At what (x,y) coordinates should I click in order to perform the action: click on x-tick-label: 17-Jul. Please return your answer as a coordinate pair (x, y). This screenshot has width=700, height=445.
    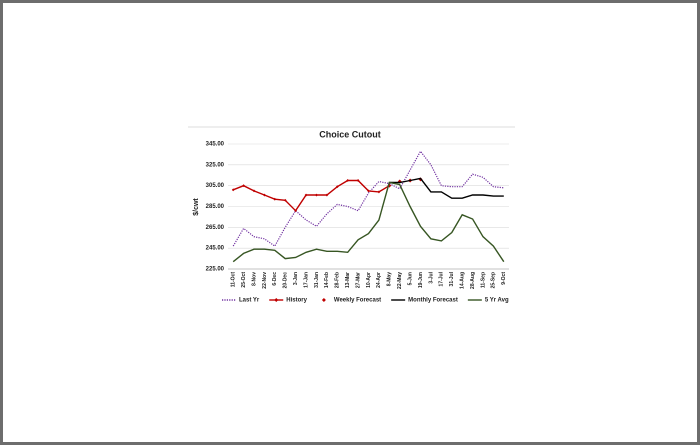
    Looking at the image, I should click on (442, 278).